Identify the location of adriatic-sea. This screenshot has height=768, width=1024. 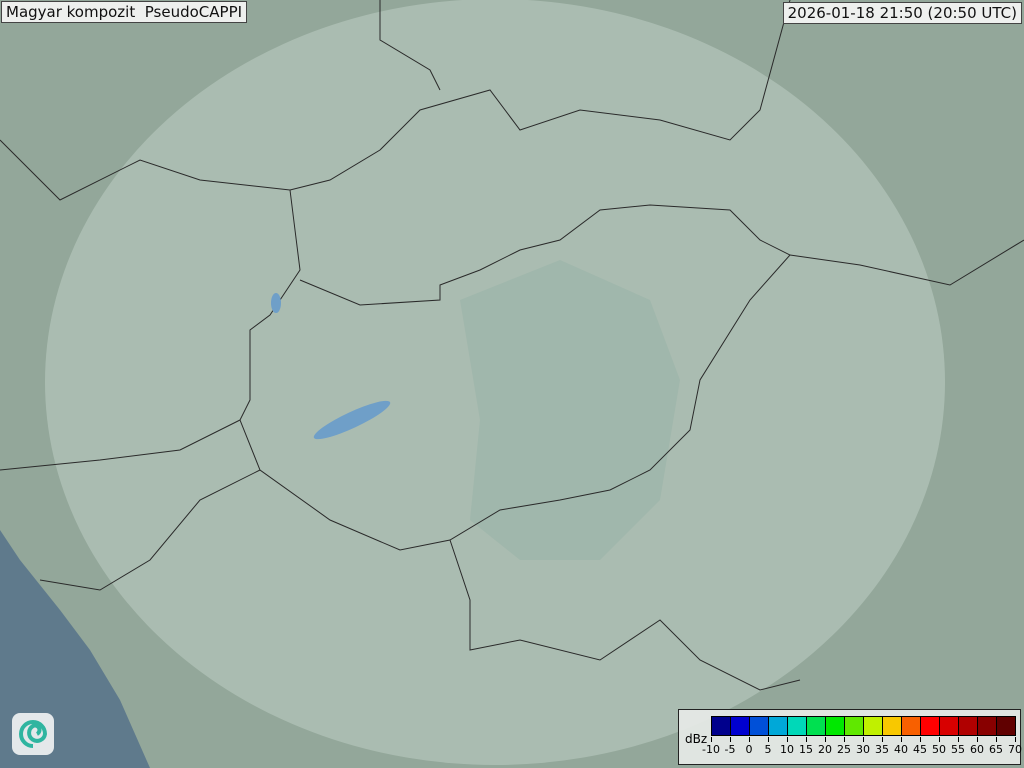
(75, 649).